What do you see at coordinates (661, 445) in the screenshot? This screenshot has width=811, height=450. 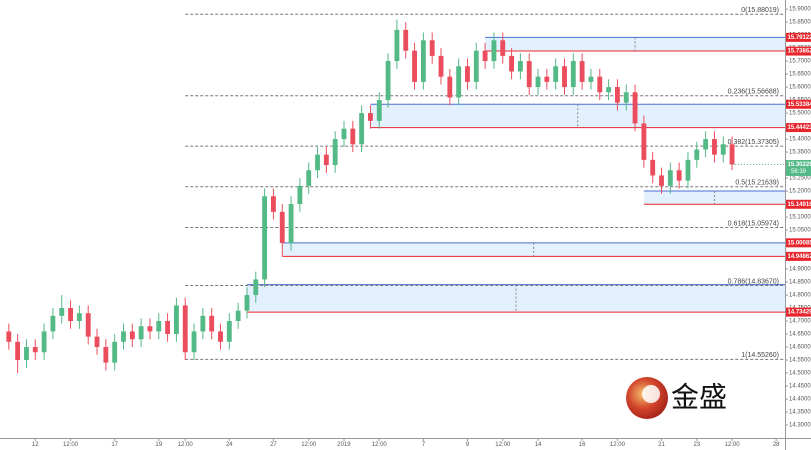 I see `x-tick-label: 21` at bounding box center [661, 445].